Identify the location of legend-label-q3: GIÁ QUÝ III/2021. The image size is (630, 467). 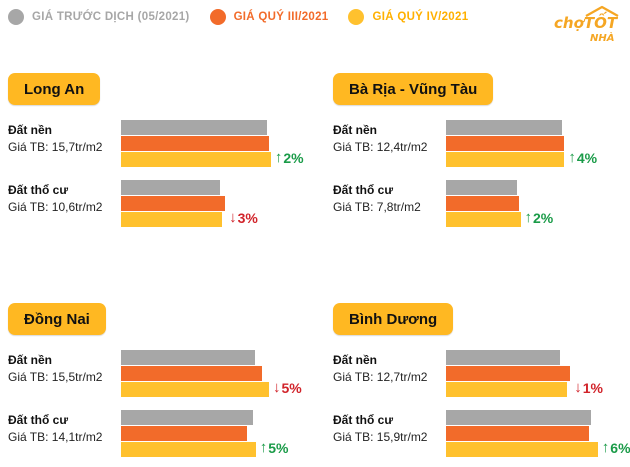
(281, 17).